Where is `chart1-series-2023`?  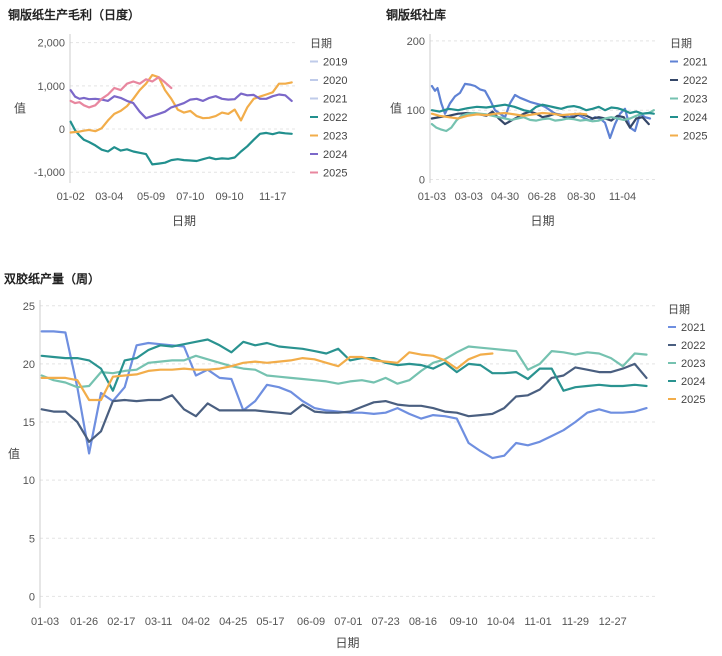 chart1-series-2023 is located at coordinates (181, 103).